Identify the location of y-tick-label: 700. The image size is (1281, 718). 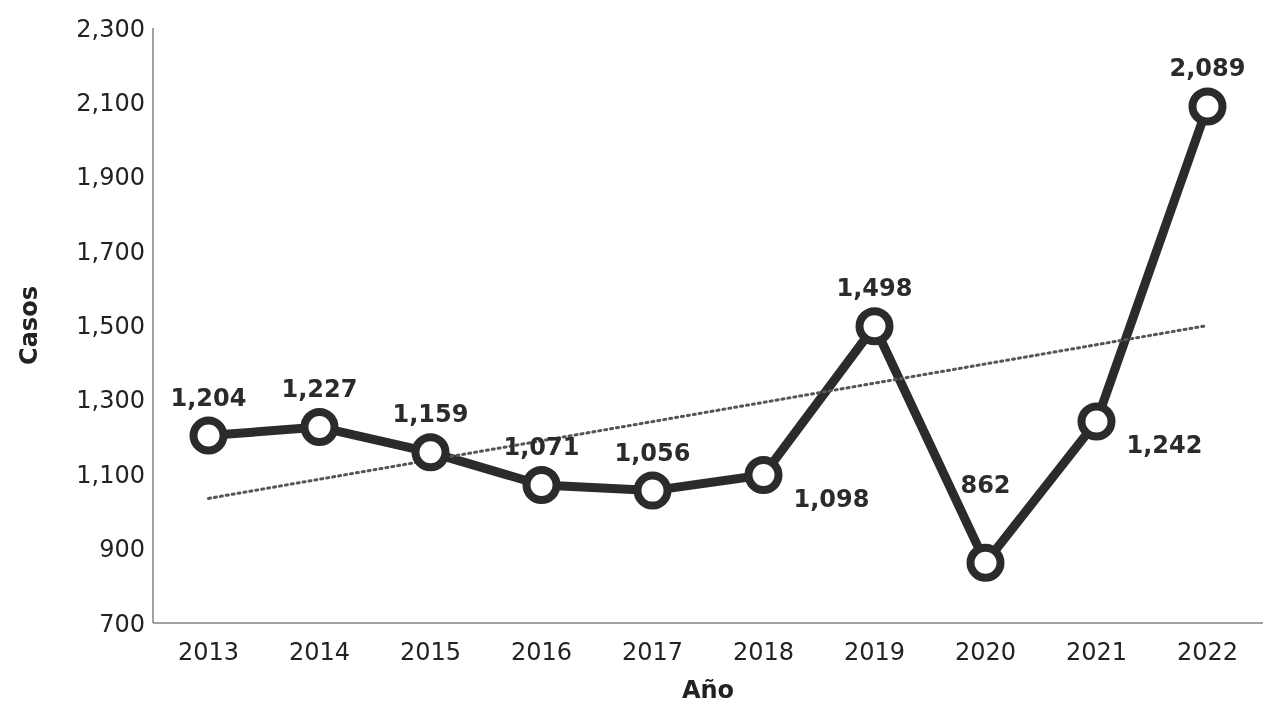
(122, 623).